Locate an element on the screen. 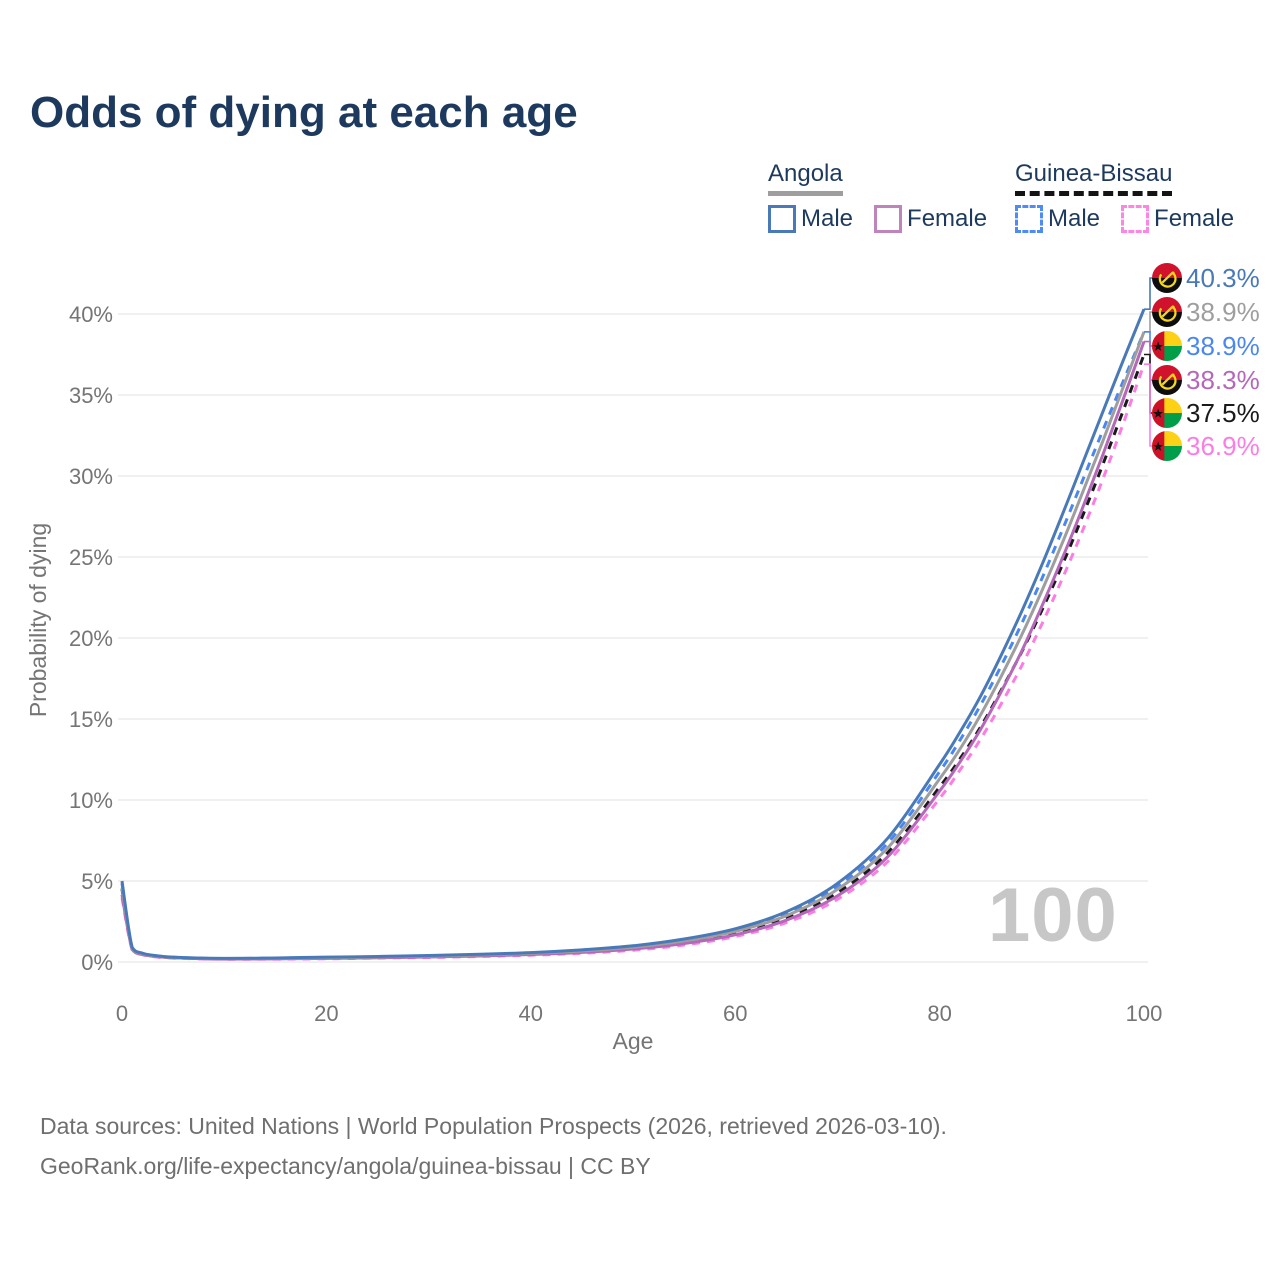 The height and width of the screenshot is (1280, 1280). angola-female-swatch-icon is located at coordinates (888, 219).